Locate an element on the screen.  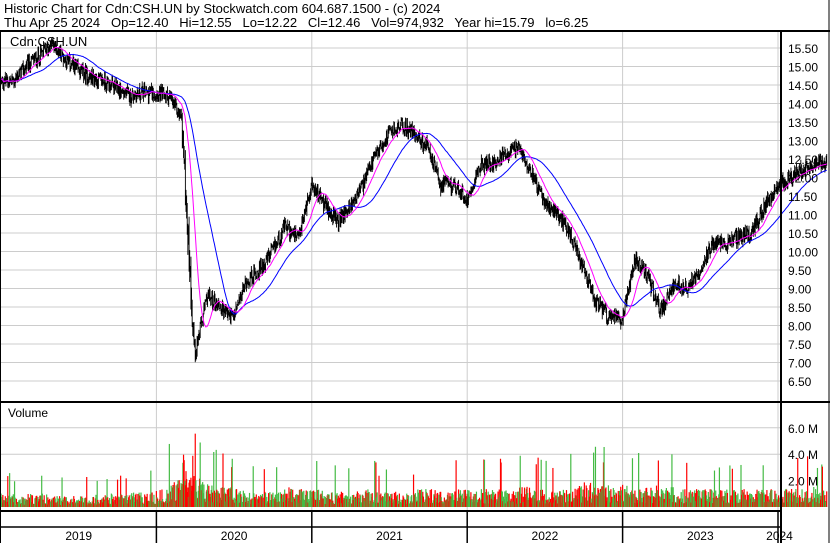
price-tick-label: 12.50 is located at coordinates (803, 160).